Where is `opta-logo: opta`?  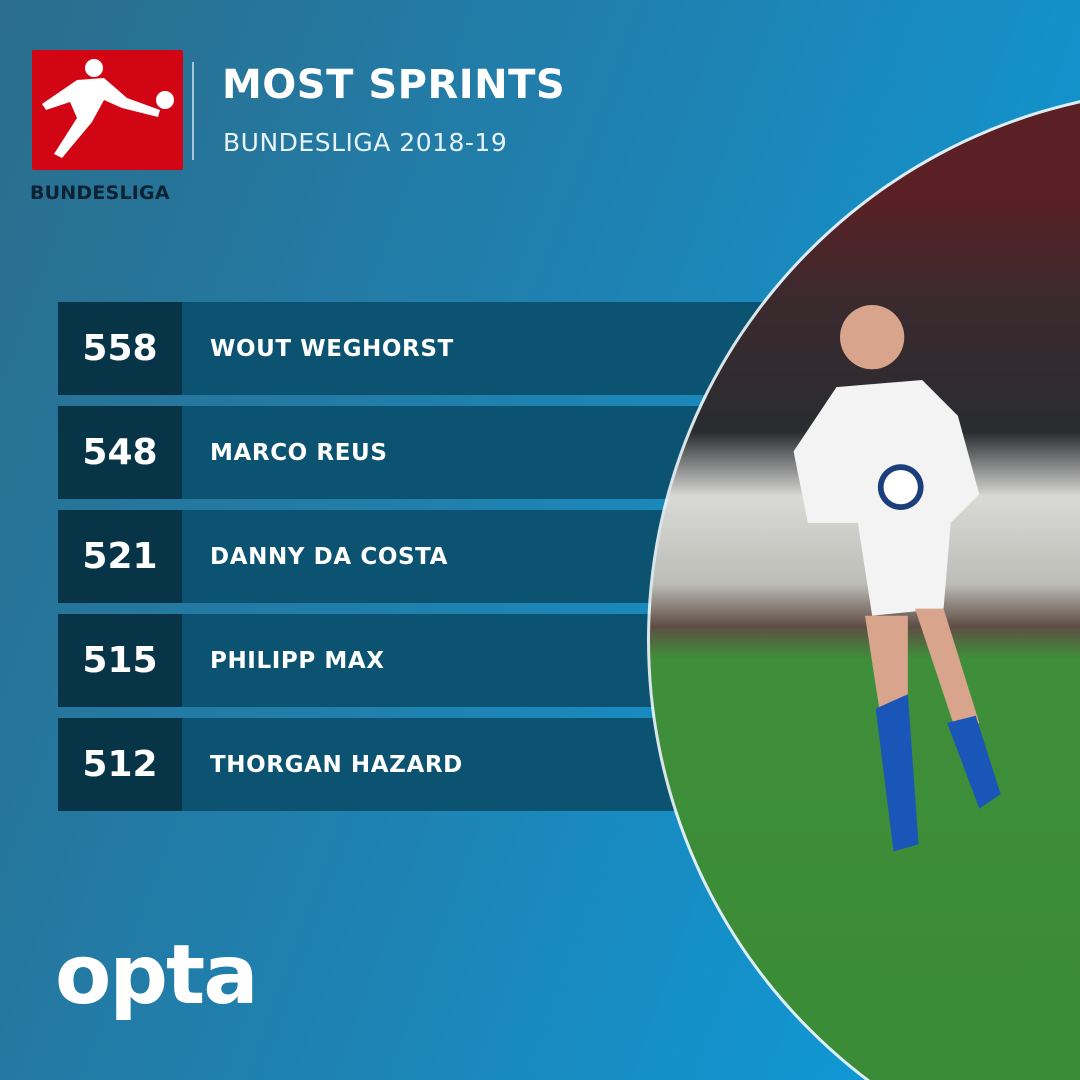 opta-logo: opta is located at coordinates (157, 975).